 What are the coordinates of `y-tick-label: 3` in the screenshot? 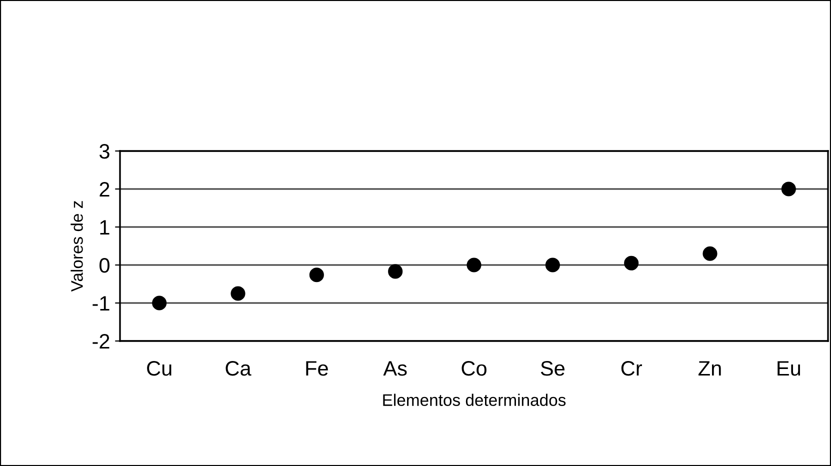 It's located at (104, 151).